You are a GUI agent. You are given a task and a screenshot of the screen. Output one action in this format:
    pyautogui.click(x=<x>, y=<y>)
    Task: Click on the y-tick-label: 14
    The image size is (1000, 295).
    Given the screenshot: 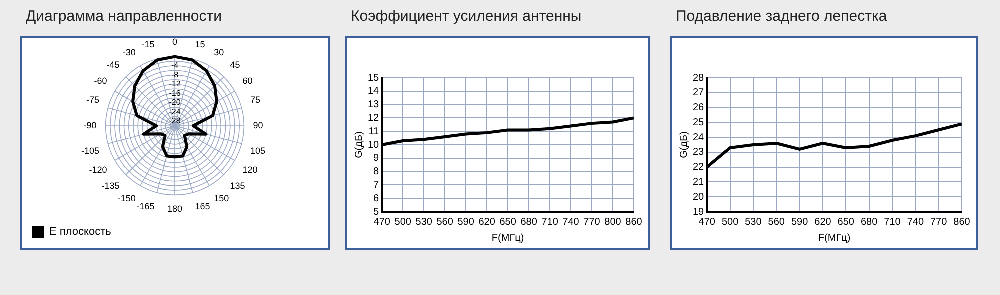 What is the action you would take?
    pyautogui.click(x=374, y=92)
    